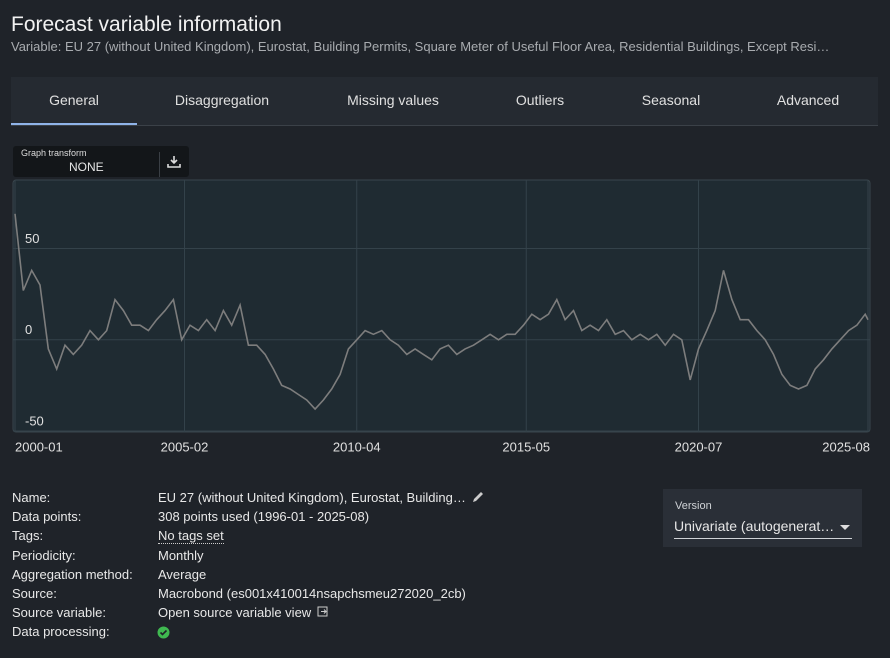 The image size is (890, 658). I want to click on title: Forecast variable information, so click(146, 24).